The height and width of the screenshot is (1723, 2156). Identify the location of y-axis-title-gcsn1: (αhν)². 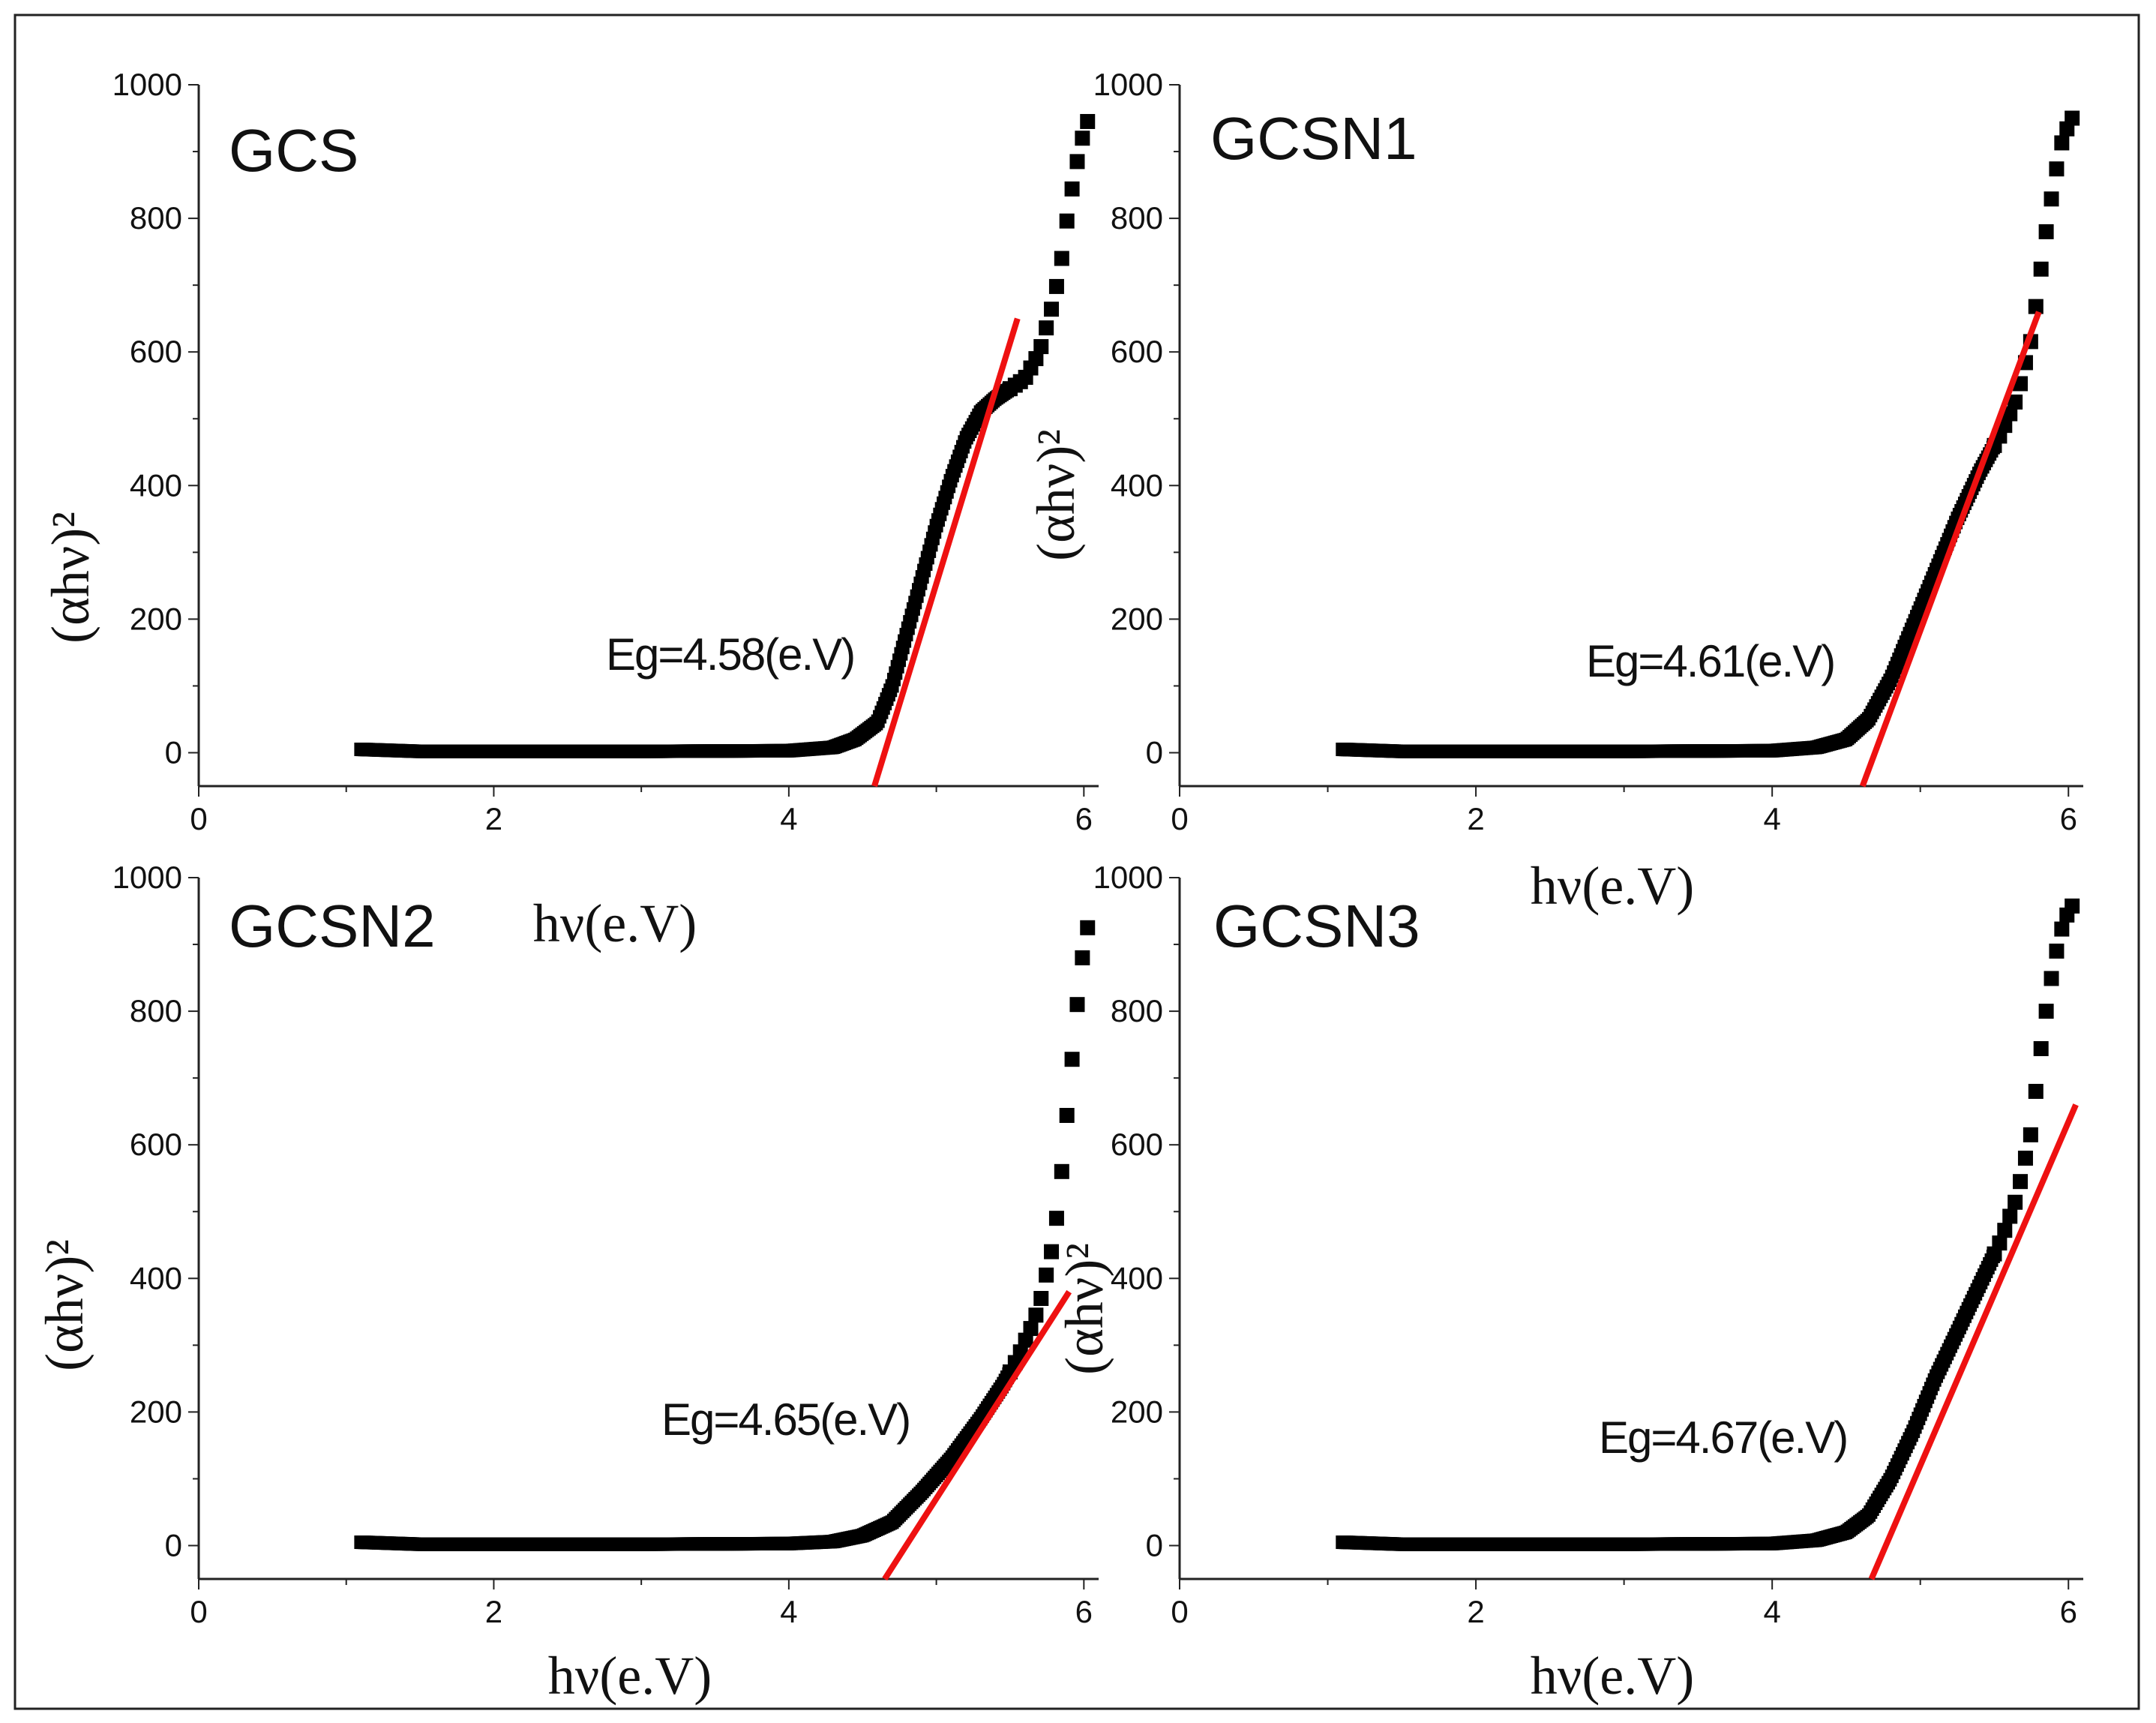
(1056, 495).